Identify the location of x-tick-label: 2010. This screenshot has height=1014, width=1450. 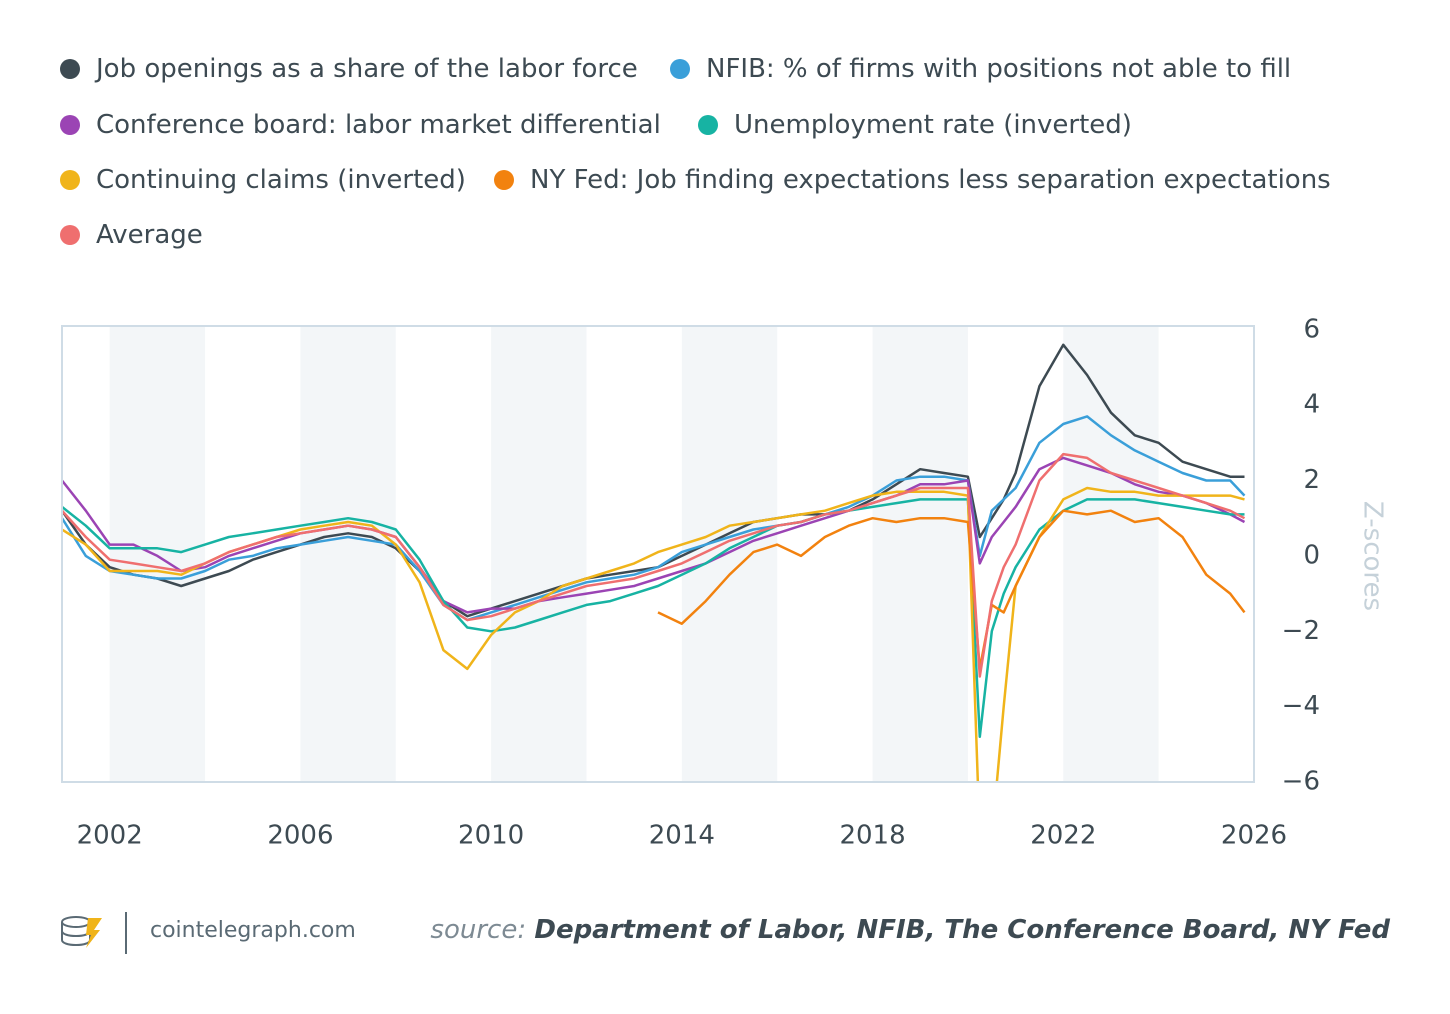
(491, 836).